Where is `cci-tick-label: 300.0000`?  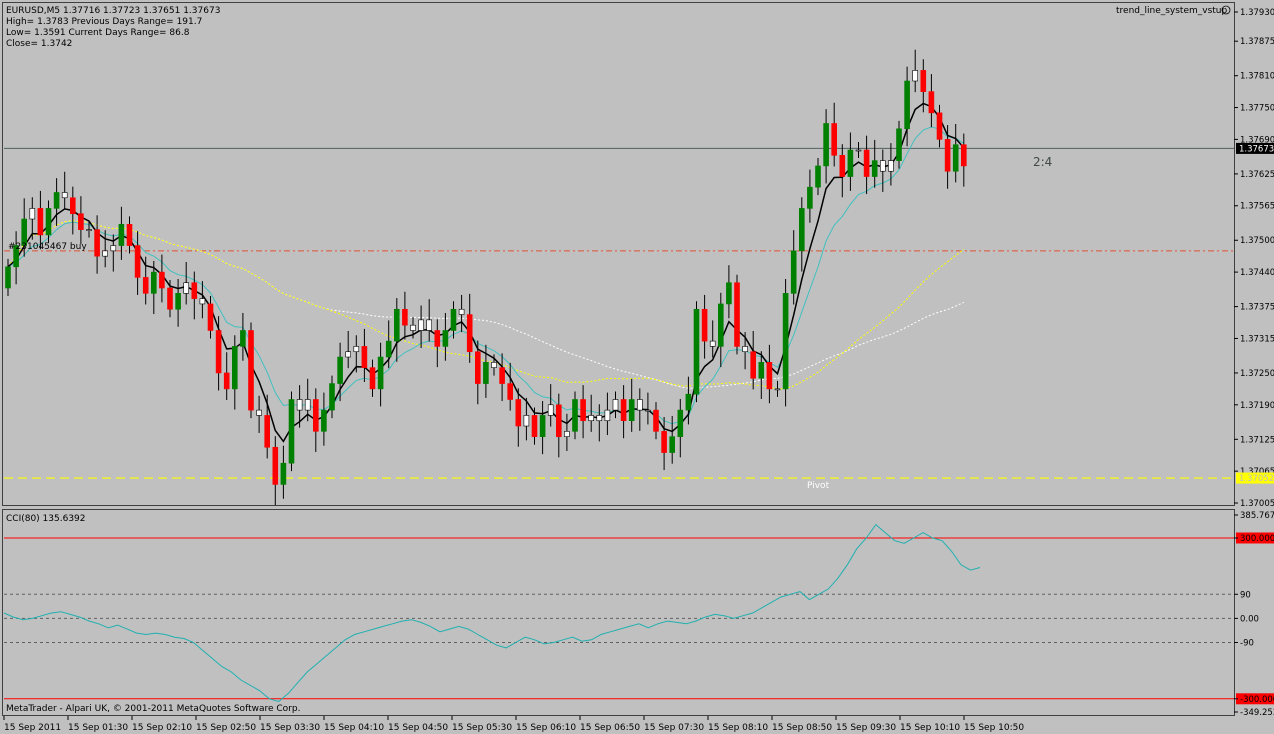 cci-tick-label: 300.0000 is located at coordinates (1257, 539).